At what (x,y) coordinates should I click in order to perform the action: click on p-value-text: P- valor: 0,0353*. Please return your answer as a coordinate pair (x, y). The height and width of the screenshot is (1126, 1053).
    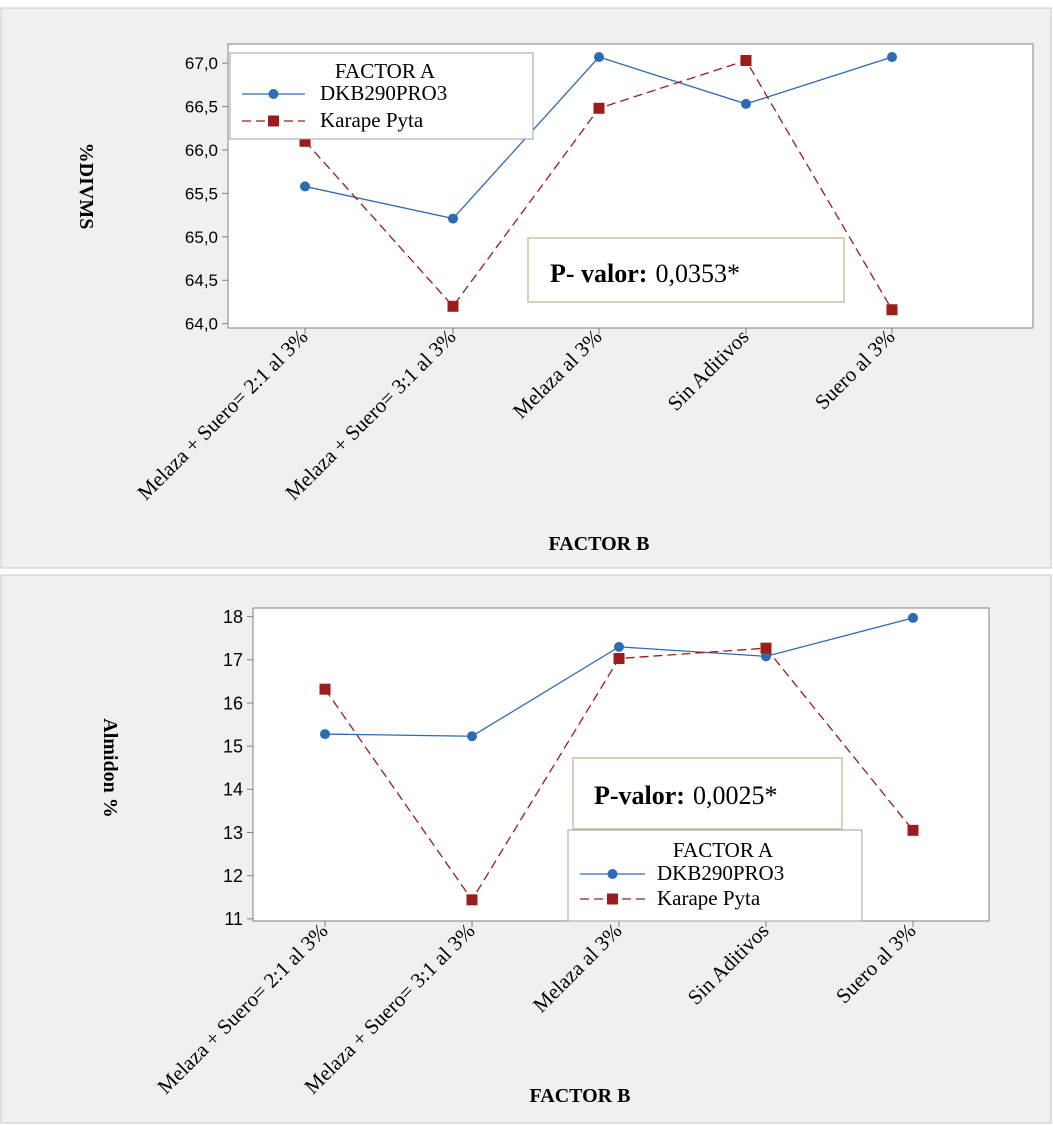
    Looking at the image, I should click on (645, 273).